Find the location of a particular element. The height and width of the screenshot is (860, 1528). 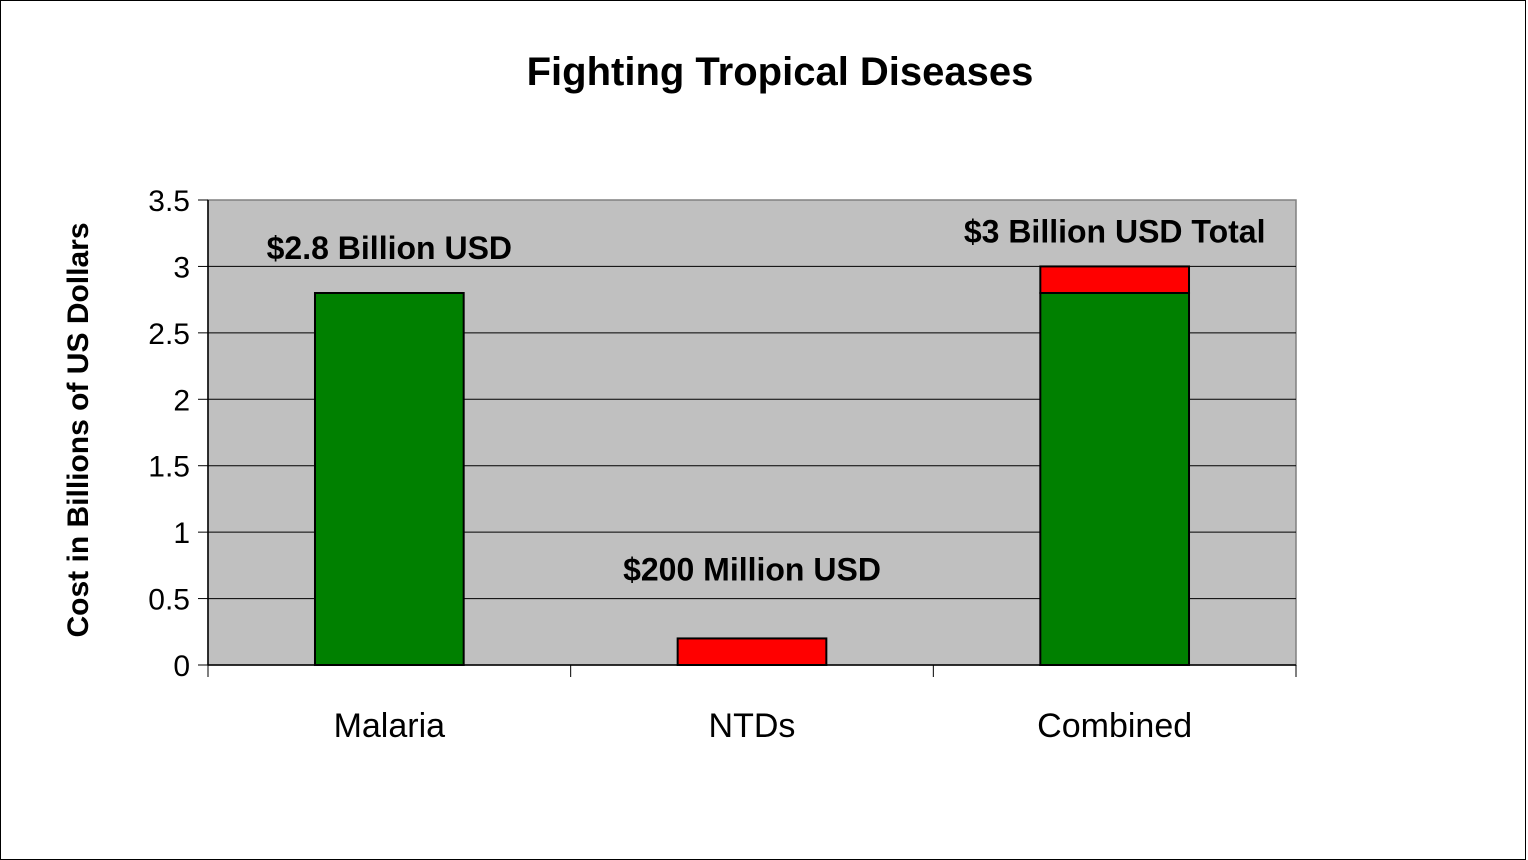

y-axis-label: Cost in Billions of US Dollars is located at coordinates (78, 429).